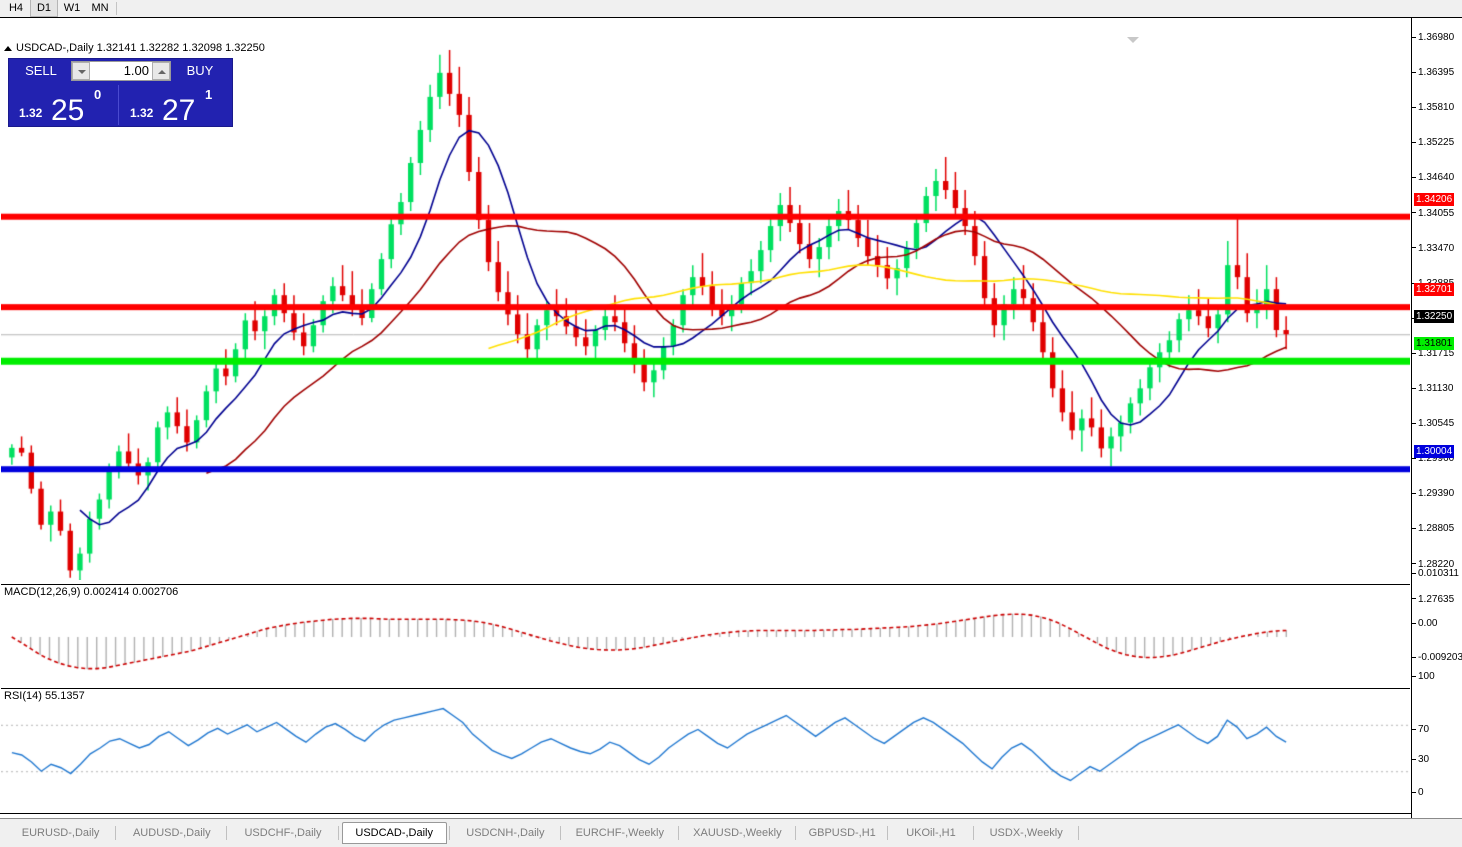 This screenshot has height=847, width=1462. I want to click on one-click-trading-panel: SELL 1.00 BUY 1.32 25 0 1.32 27 1, so click(120, 92).